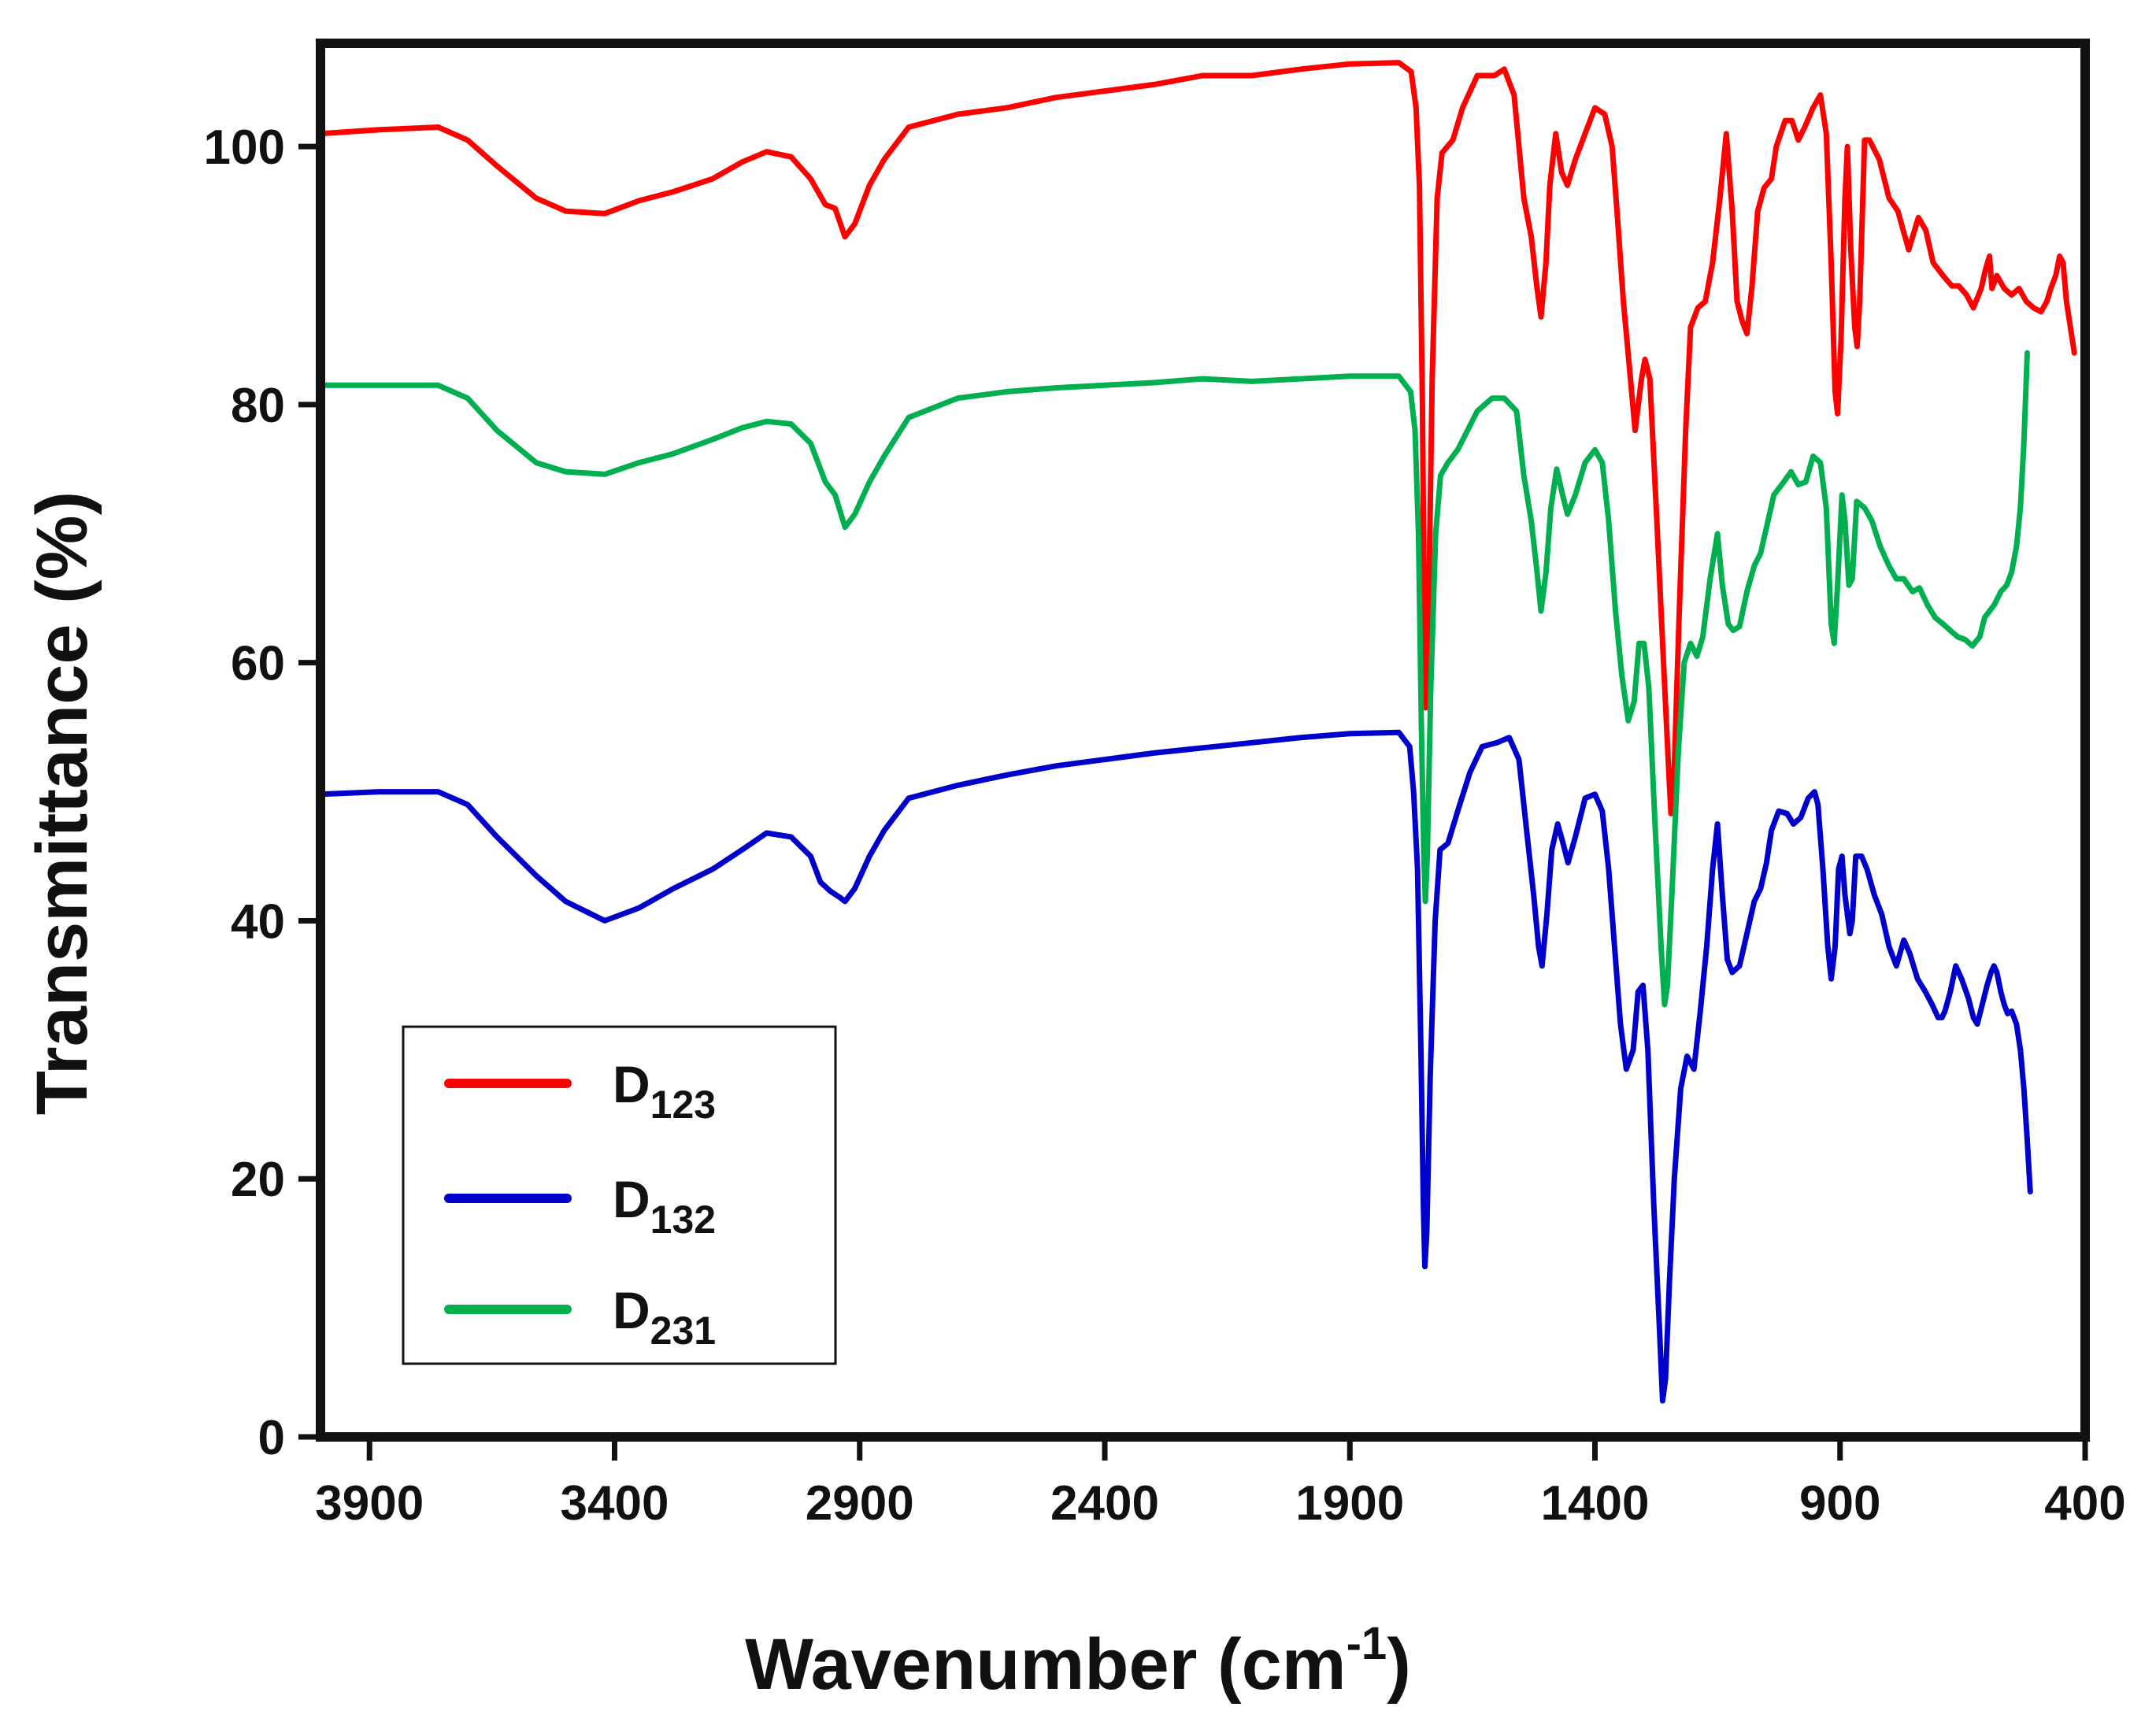  I want to click on y-tick-label: 60, so click(258, 664).